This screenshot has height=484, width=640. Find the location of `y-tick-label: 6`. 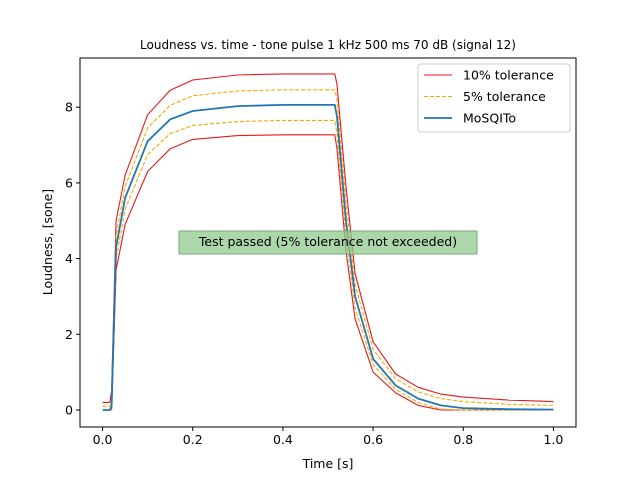

y-tick-label: 6 is located at coordinates (69, 182).